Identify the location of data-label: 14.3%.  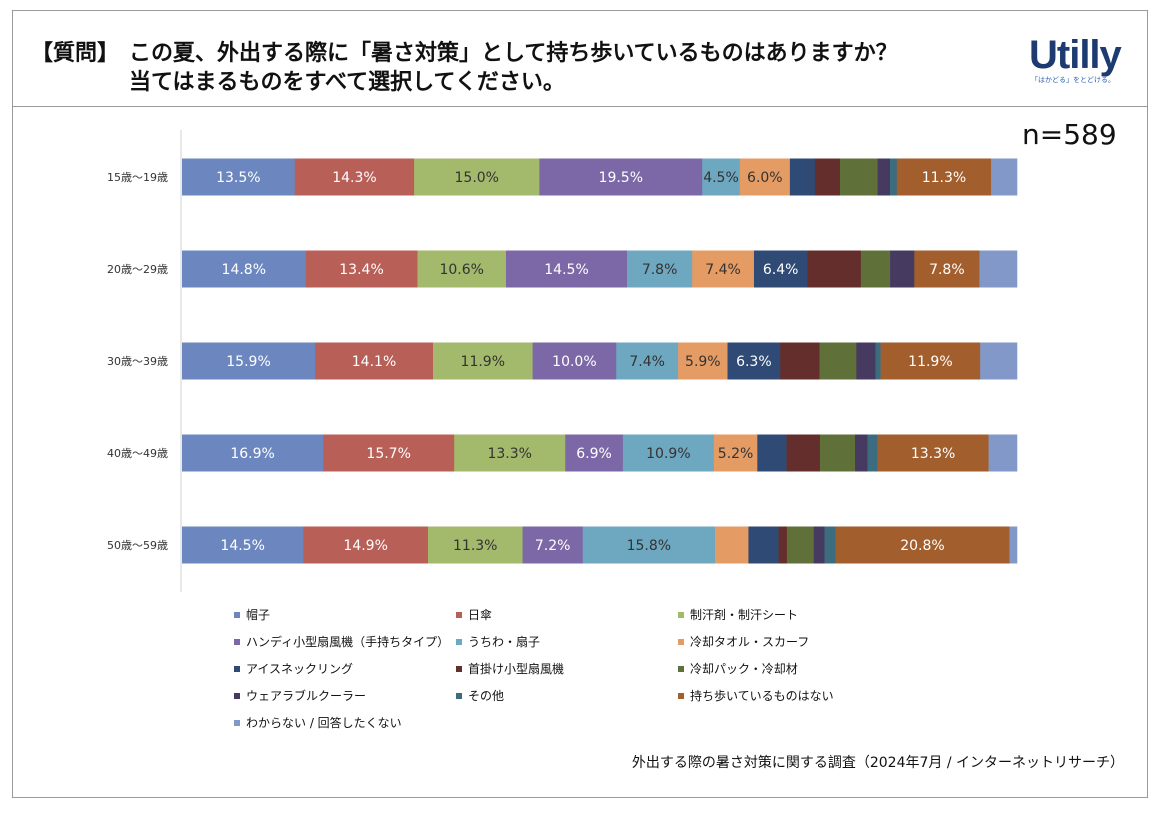
(354, 178).